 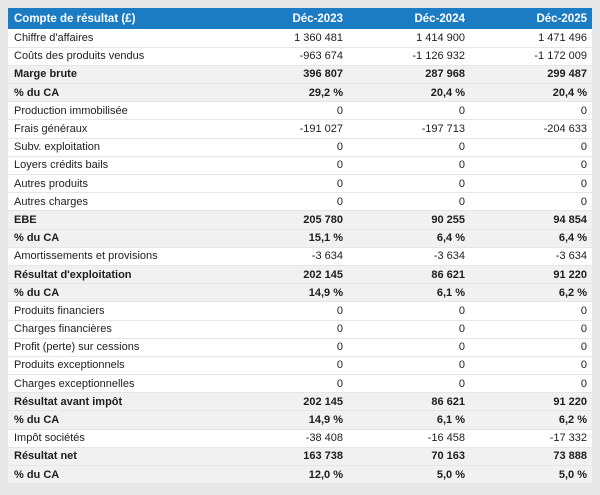 What do you see at coordinates (51, 183) in the screenshot?
I see `row-label: Autres produits` at bounding box center [51, 183].